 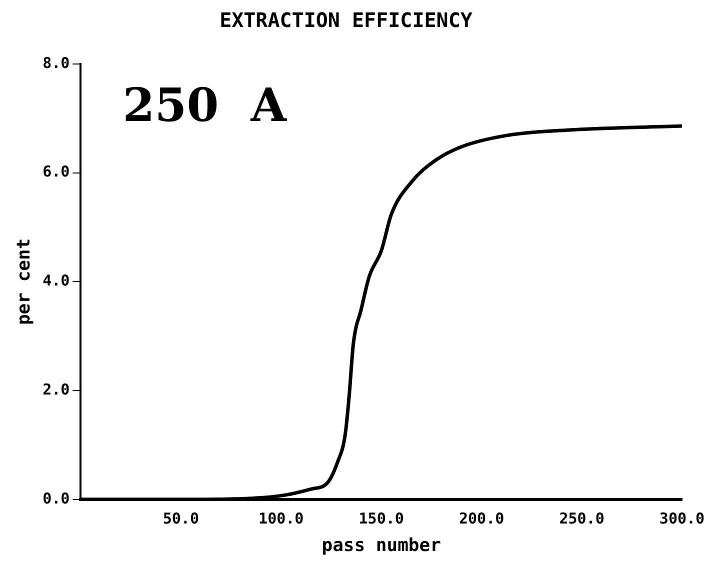 What do you see at coordinates (56, 171) in the screenshot?
I see `y-tick-label: 6.0` at bounding box center [56, 171].